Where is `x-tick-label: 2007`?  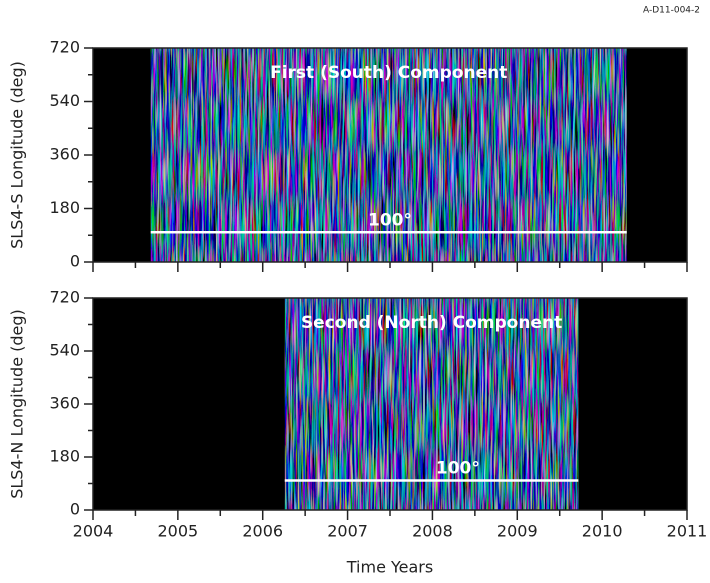 x-tick-label: 2007 is located at coordinates (347, 531).